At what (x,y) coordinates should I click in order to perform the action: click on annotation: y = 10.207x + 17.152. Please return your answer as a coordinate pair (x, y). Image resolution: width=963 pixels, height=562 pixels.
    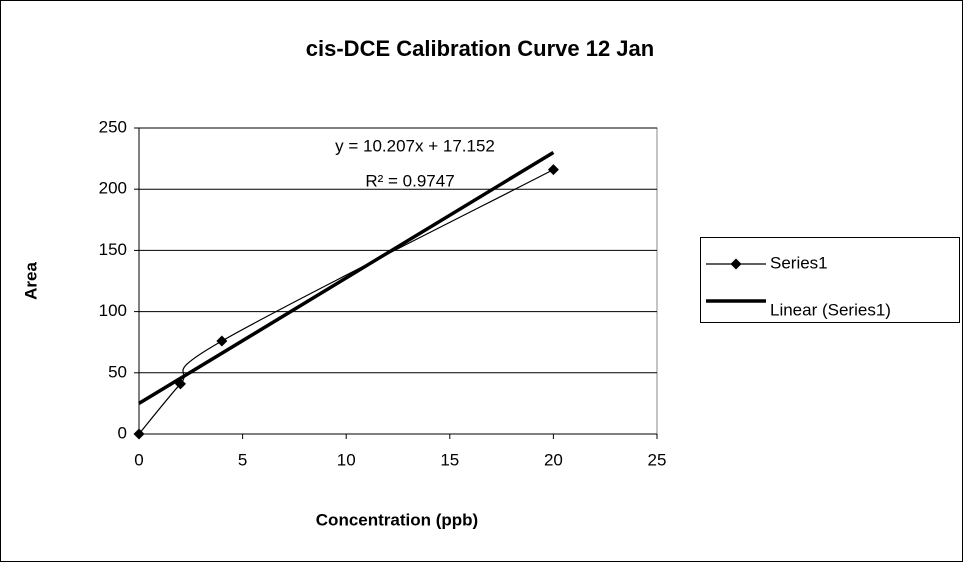
    Looking at the image, I should click on (415, 145).